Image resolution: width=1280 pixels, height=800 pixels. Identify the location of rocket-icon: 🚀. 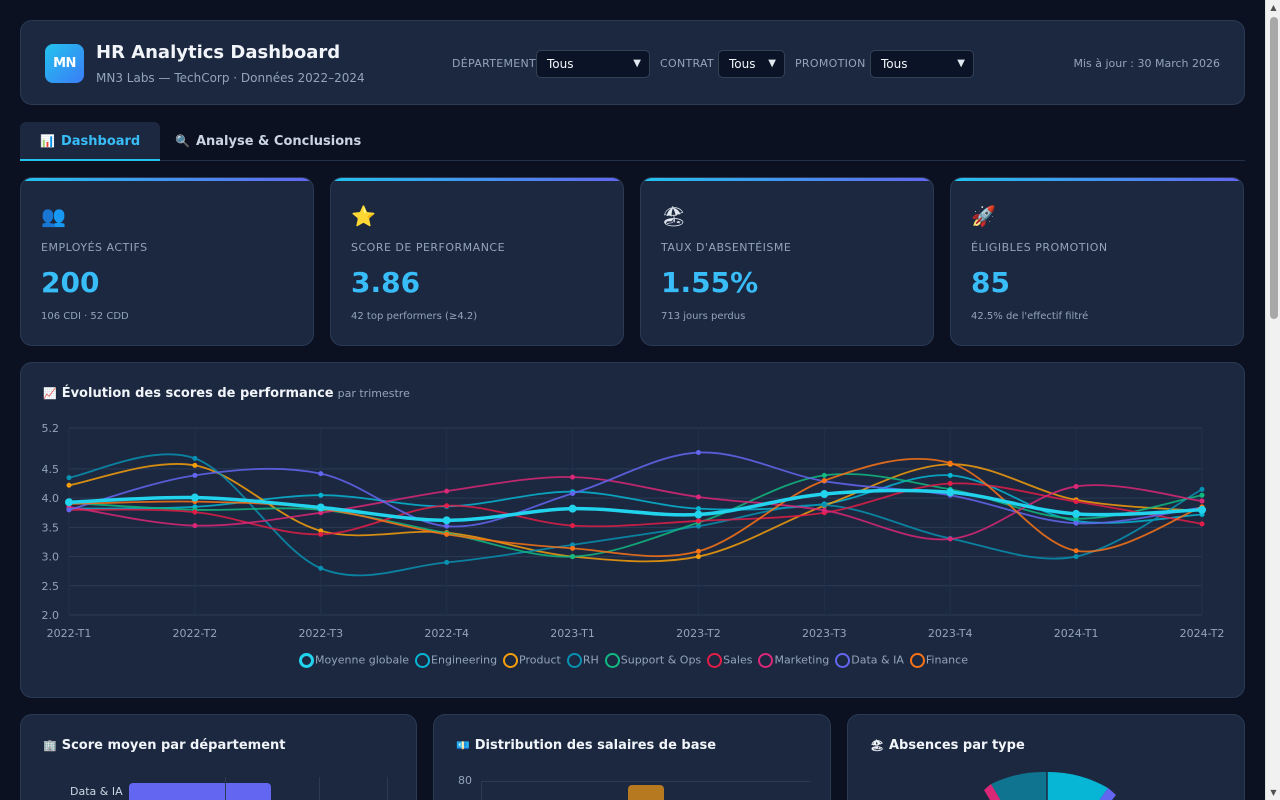
(983, 216).